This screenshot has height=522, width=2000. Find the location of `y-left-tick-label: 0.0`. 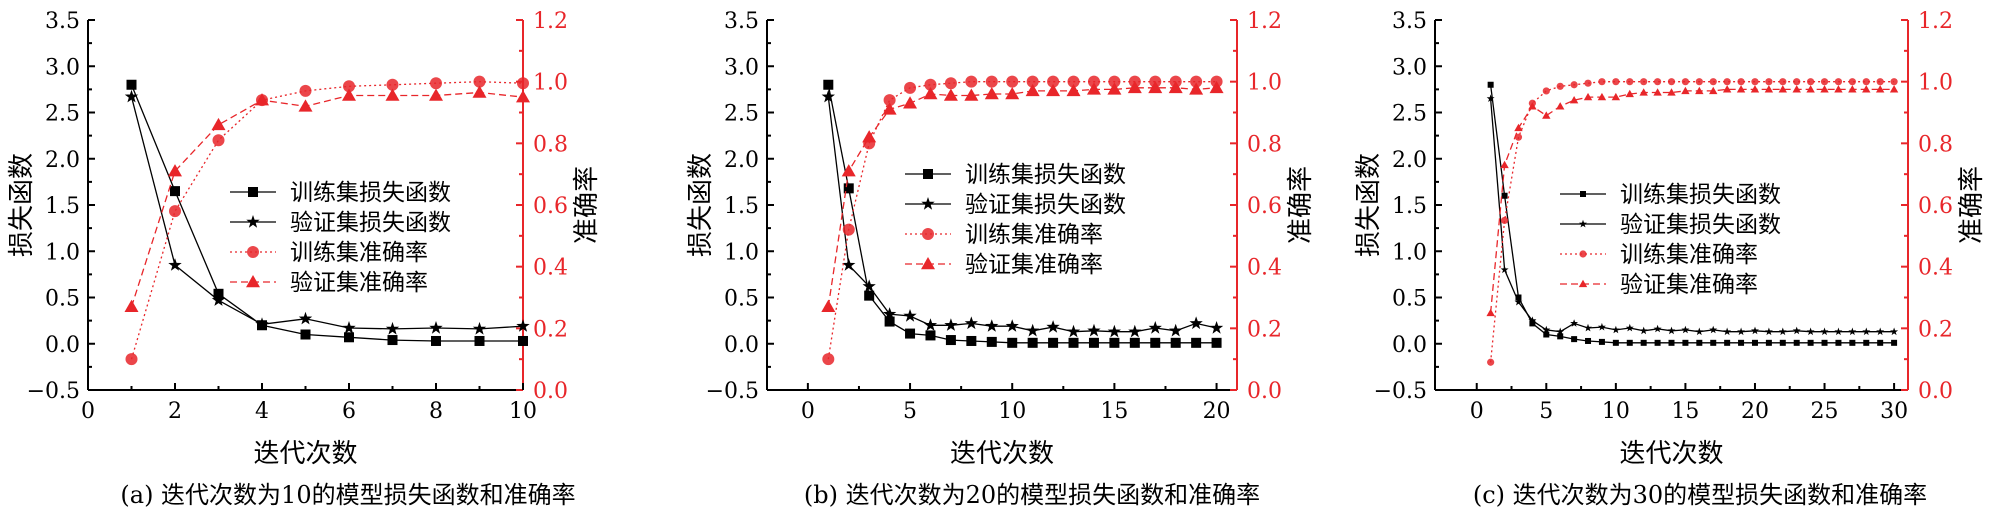

y-left-tick-label: 0.0 is located at coordinates (1409, 345).